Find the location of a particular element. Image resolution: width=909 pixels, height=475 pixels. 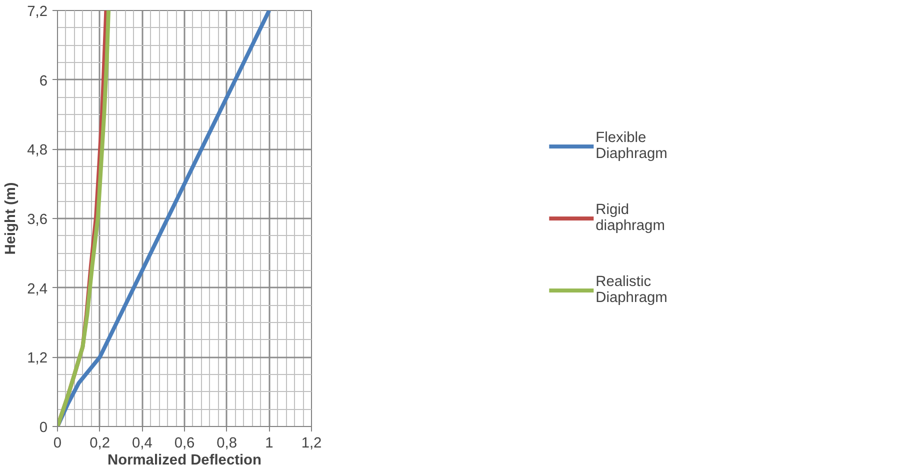

legend-label: Flexible Diaphragm is located at coordinates (632, 146).